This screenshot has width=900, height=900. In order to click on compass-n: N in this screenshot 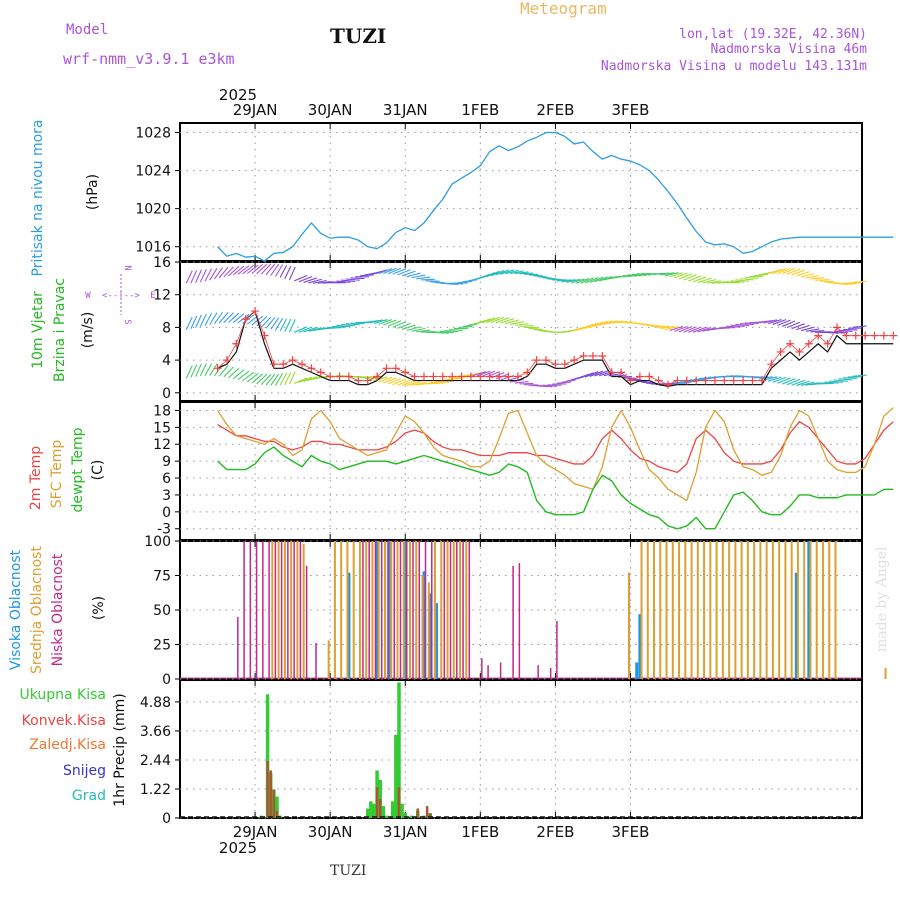, I will do `click(127, 267)`.